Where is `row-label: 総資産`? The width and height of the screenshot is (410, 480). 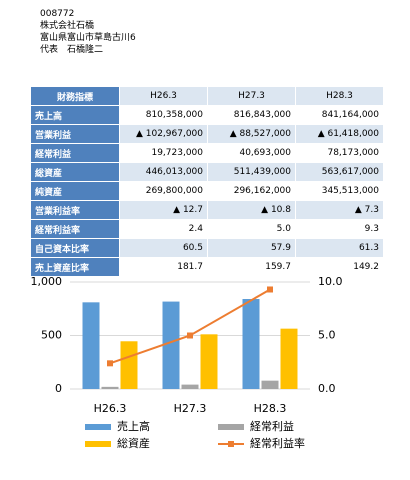
row-label: 総資産 is located at coordinates (75, 172).